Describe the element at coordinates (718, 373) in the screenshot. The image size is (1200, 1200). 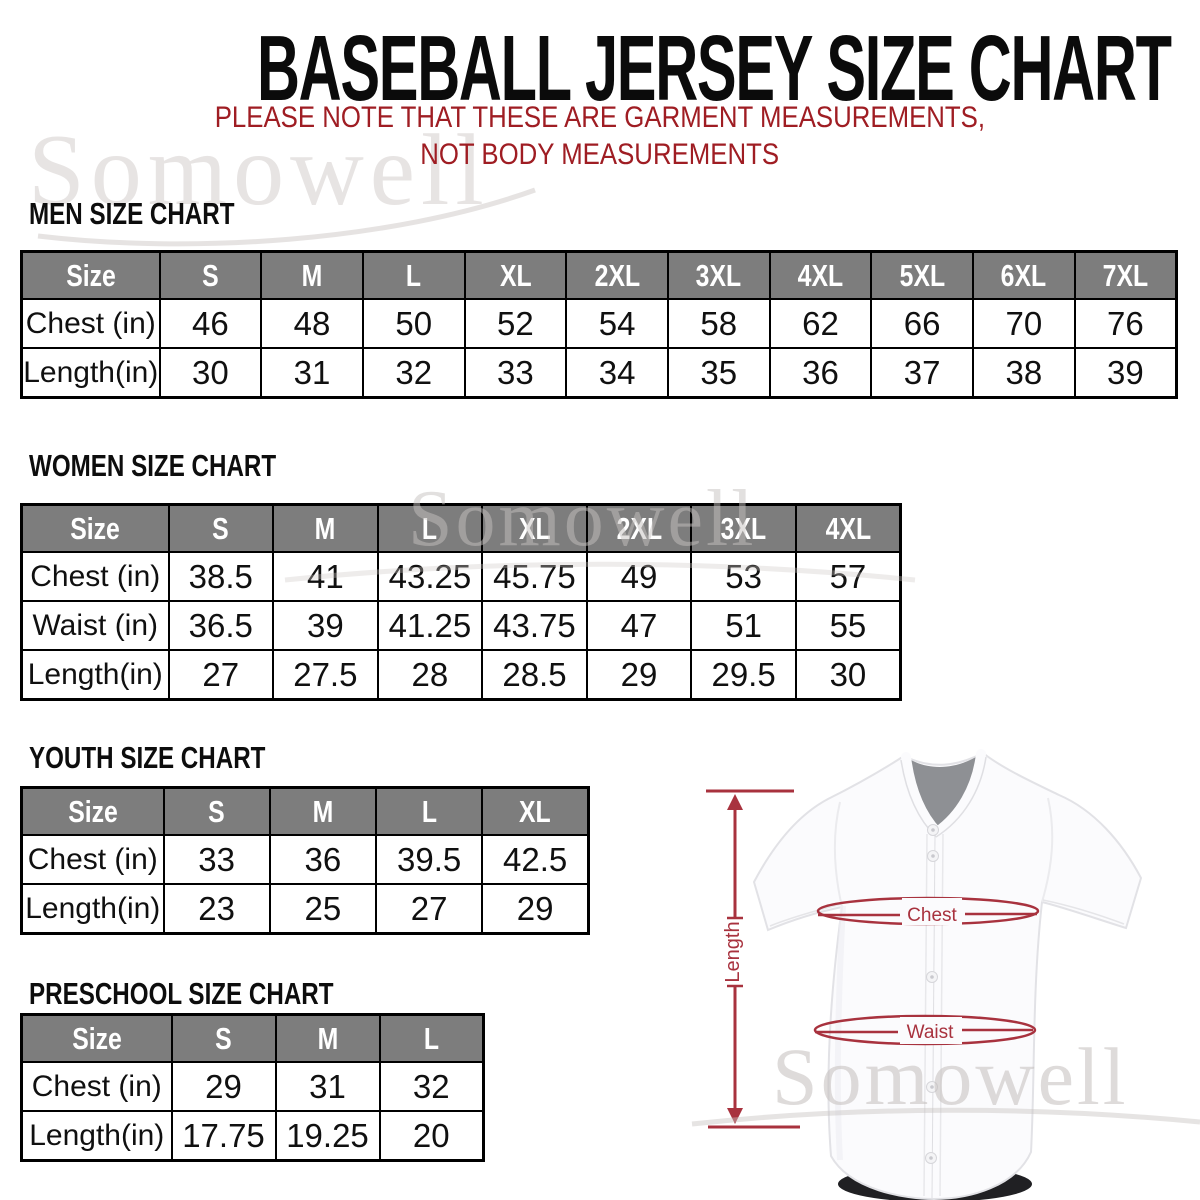
I see `size-value-cell: 35` at that location.